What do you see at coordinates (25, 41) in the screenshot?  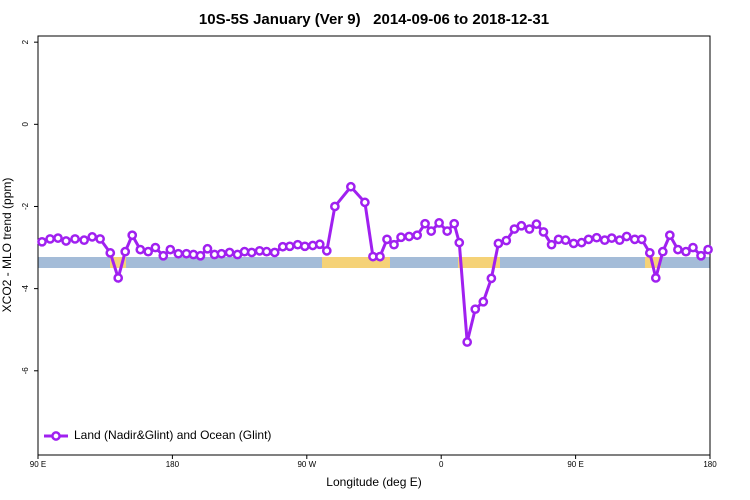 I see `y-tick-label: 2` at bounding box center [25, 41].